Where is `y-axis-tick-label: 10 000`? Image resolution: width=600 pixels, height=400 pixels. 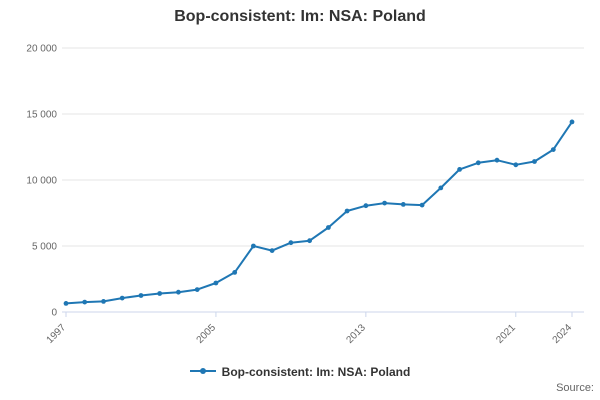 y-axis-tick-label: 10 000 is located at coordinates (41, 181).